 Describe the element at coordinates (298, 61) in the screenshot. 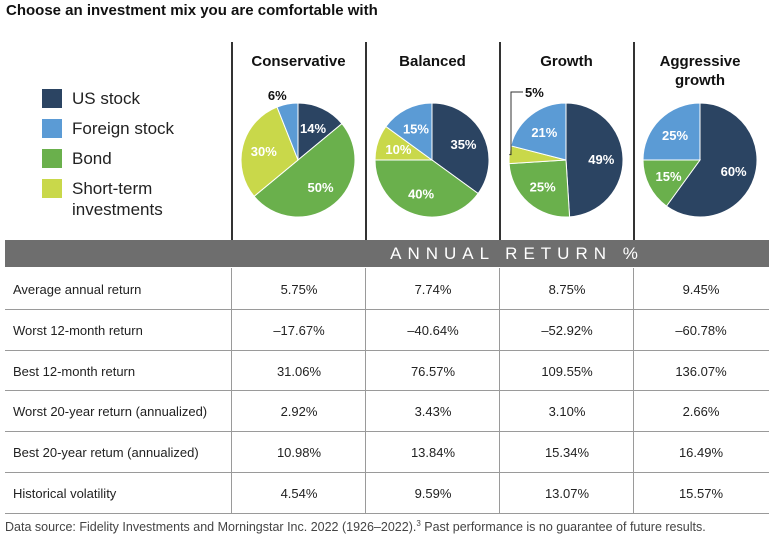

I see `column-header-conservative: Conservative` at that location.